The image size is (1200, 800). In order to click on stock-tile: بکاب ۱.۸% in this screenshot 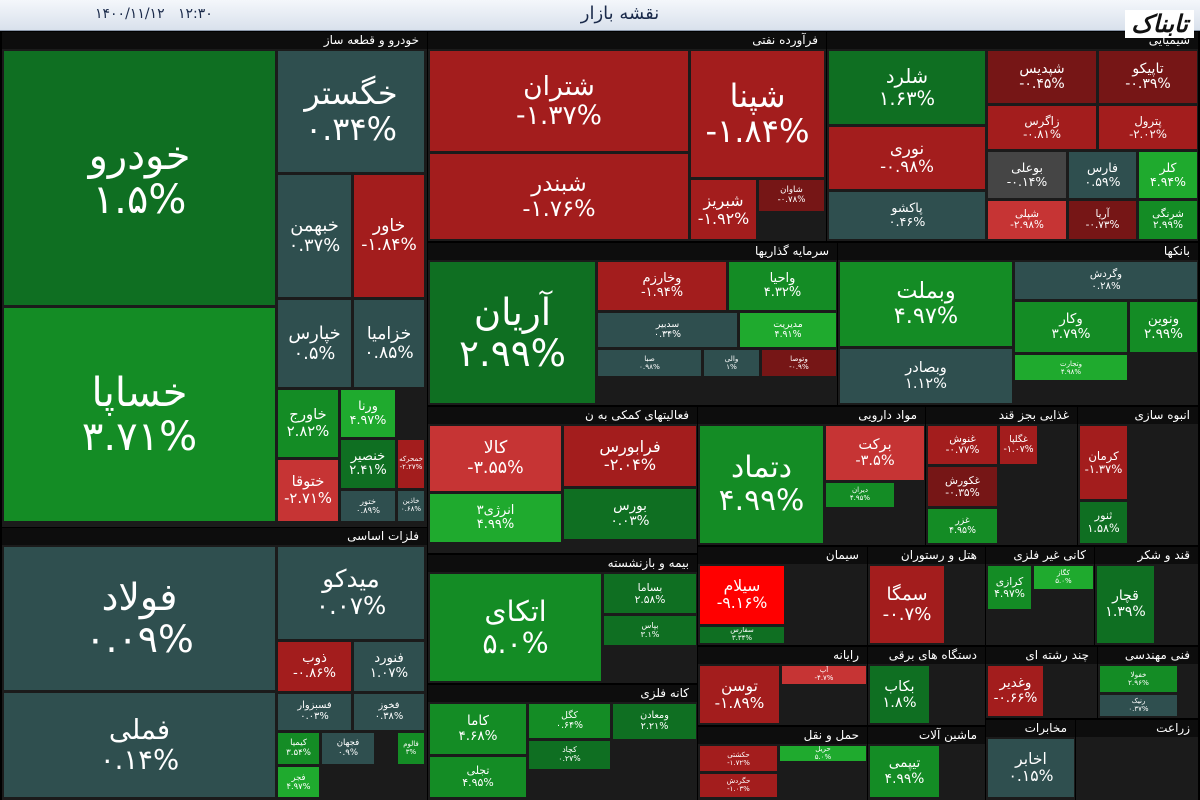, I will do `click(899, 694)`.